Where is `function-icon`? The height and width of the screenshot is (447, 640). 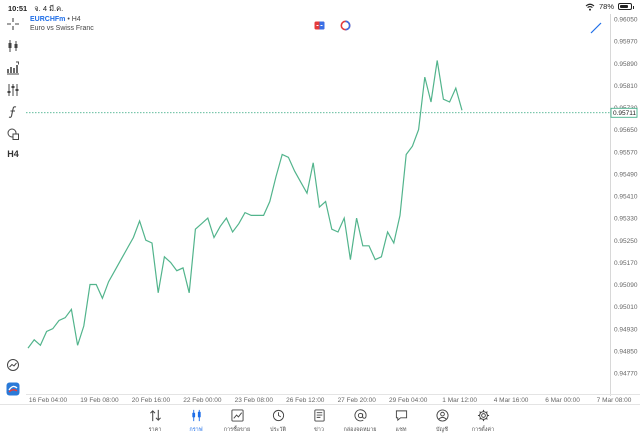 function-icon is located at coordinates (12, 112).